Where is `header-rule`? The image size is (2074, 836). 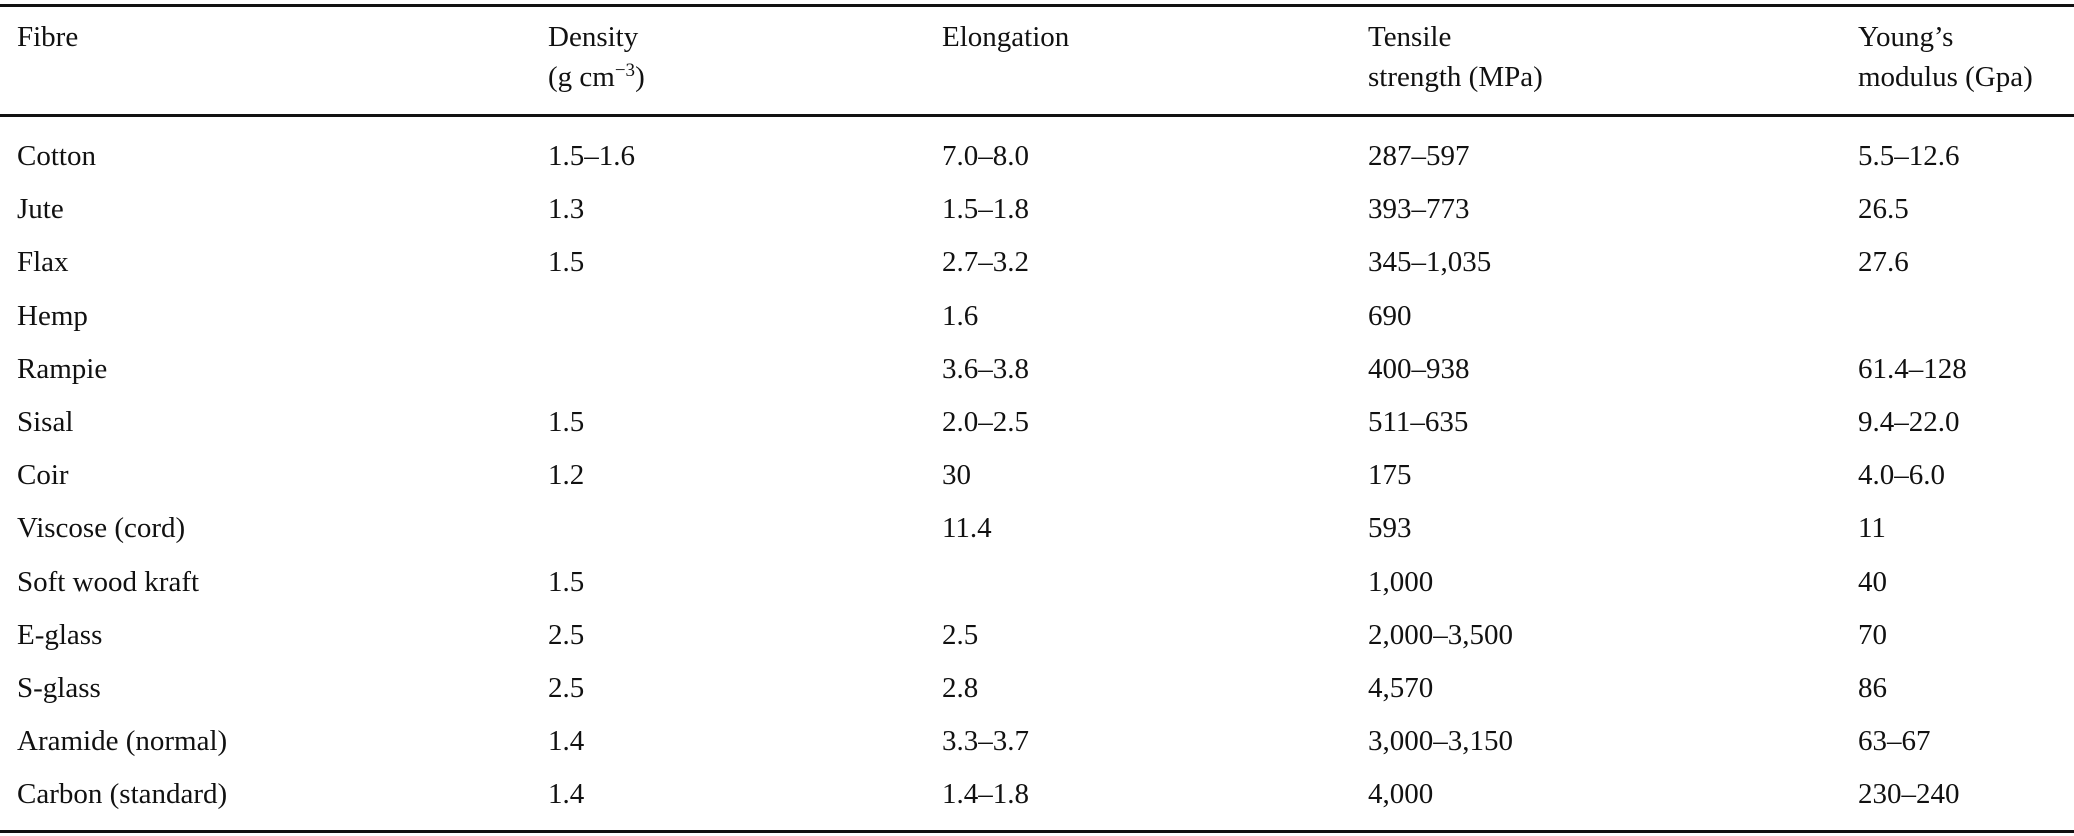
header-rule is located at coordinates (1037, 115).